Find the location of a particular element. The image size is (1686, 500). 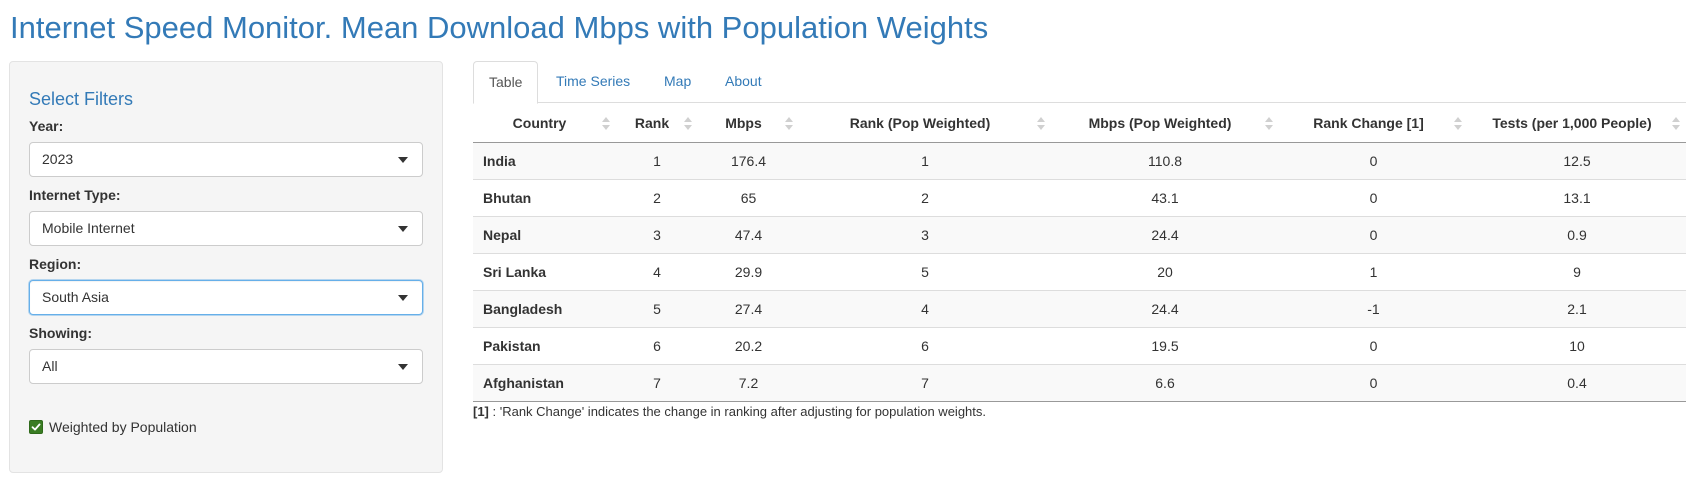

tab-table: Table is located at coordinates (506, 82).